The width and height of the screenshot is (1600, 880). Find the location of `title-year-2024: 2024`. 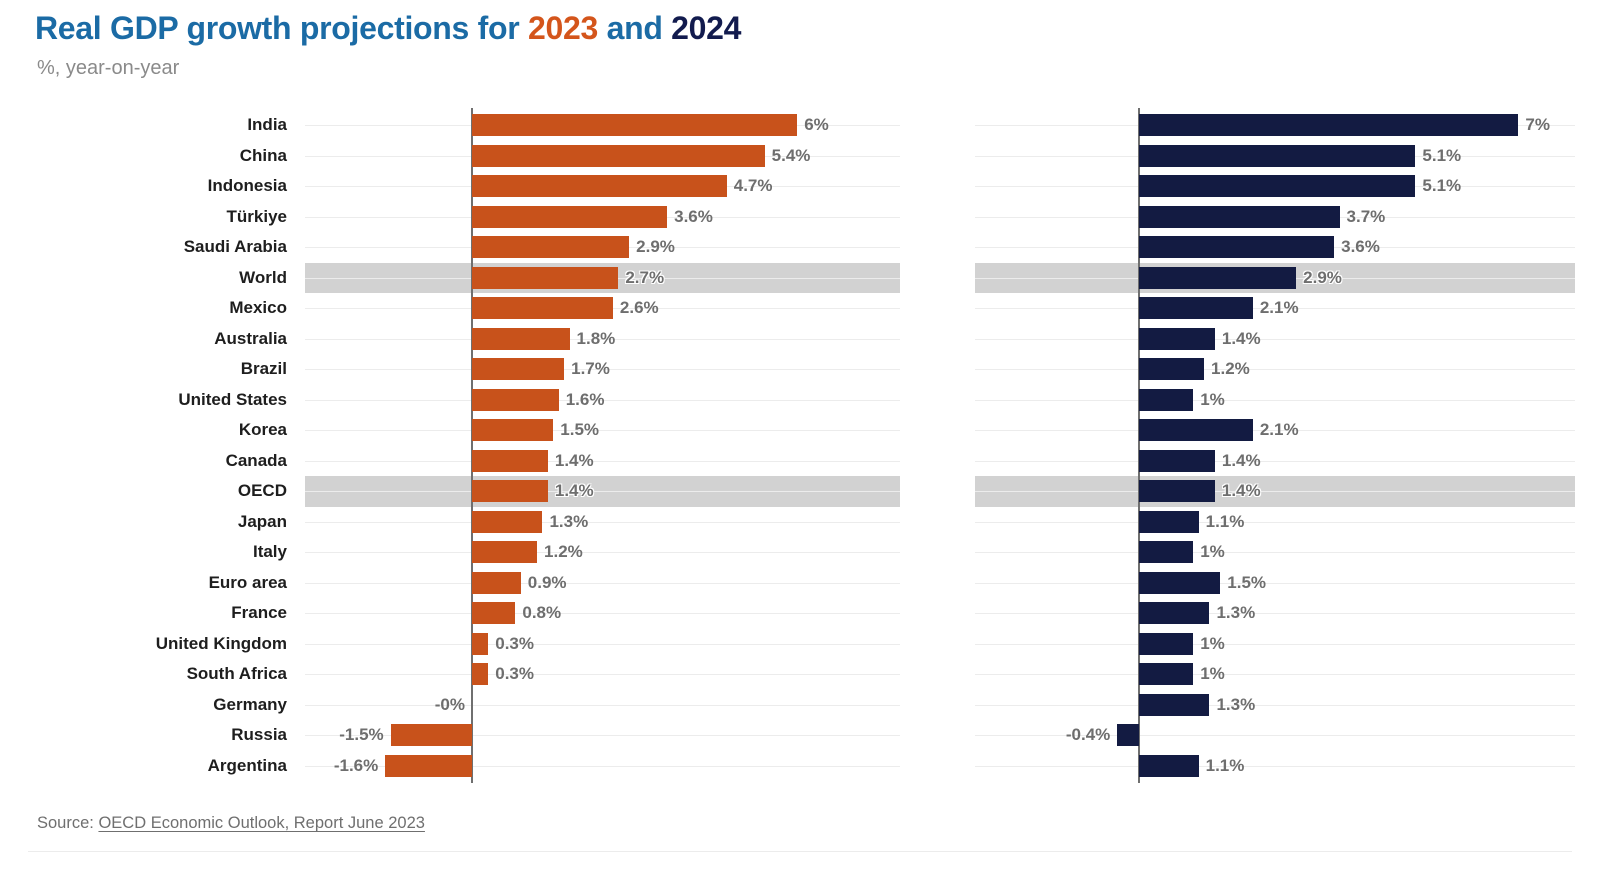

title-year-2024: 2024 is located at coordinates (706, 28).